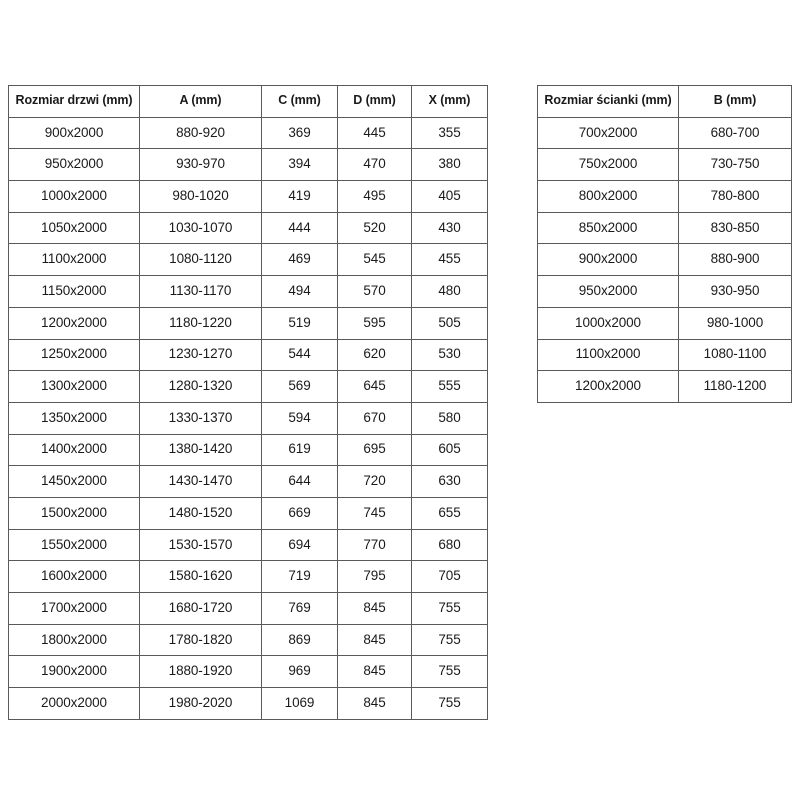 This screenshot has width=800, height=800. I want to click on table-row: 2000x2000 1980-2020 1069 845 755, so click(248, 703).